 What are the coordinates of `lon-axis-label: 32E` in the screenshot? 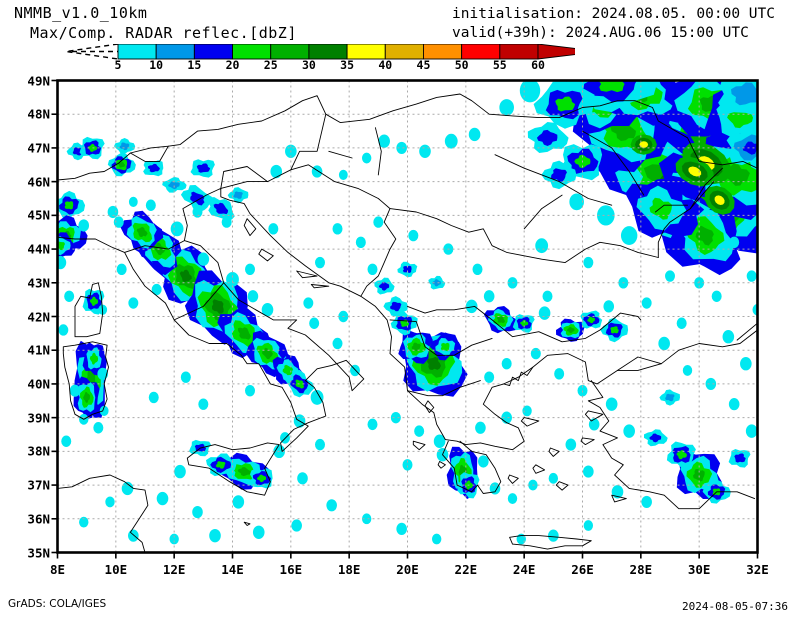 It's located at (757, 569).